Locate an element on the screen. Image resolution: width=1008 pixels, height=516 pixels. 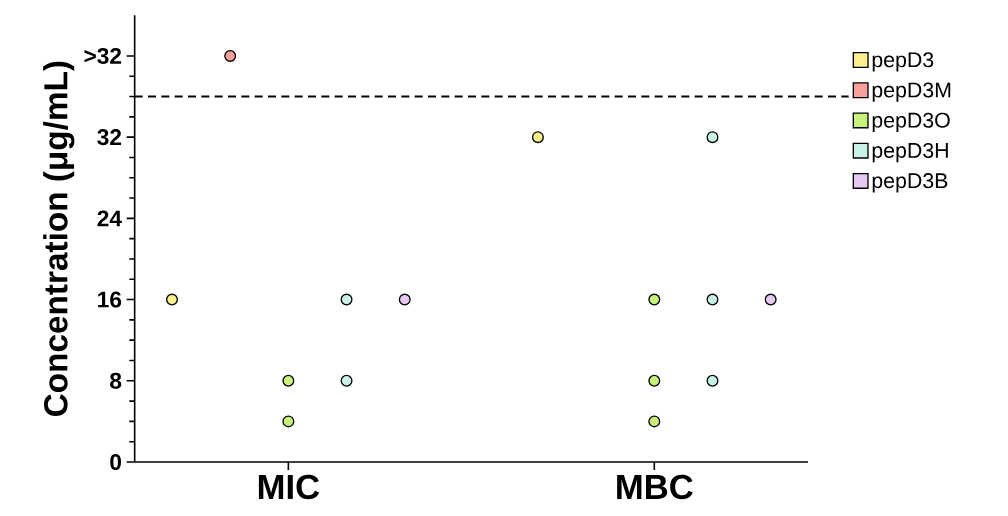
y-tick-label: 8 is located at coordinates (116, 380).